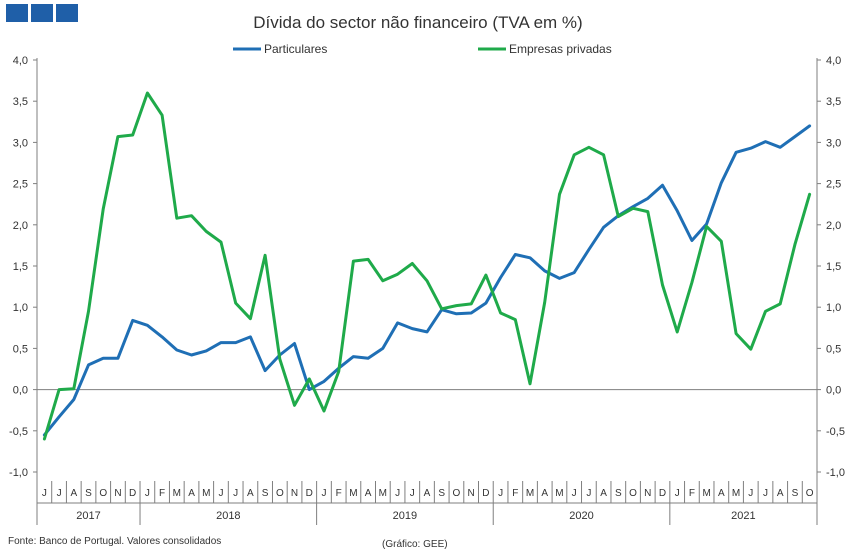 This screenshot has height=555, width=850. Describe the element at coordinates (88, 516) in the screenshot. I see `year-label: 2017` at that location.